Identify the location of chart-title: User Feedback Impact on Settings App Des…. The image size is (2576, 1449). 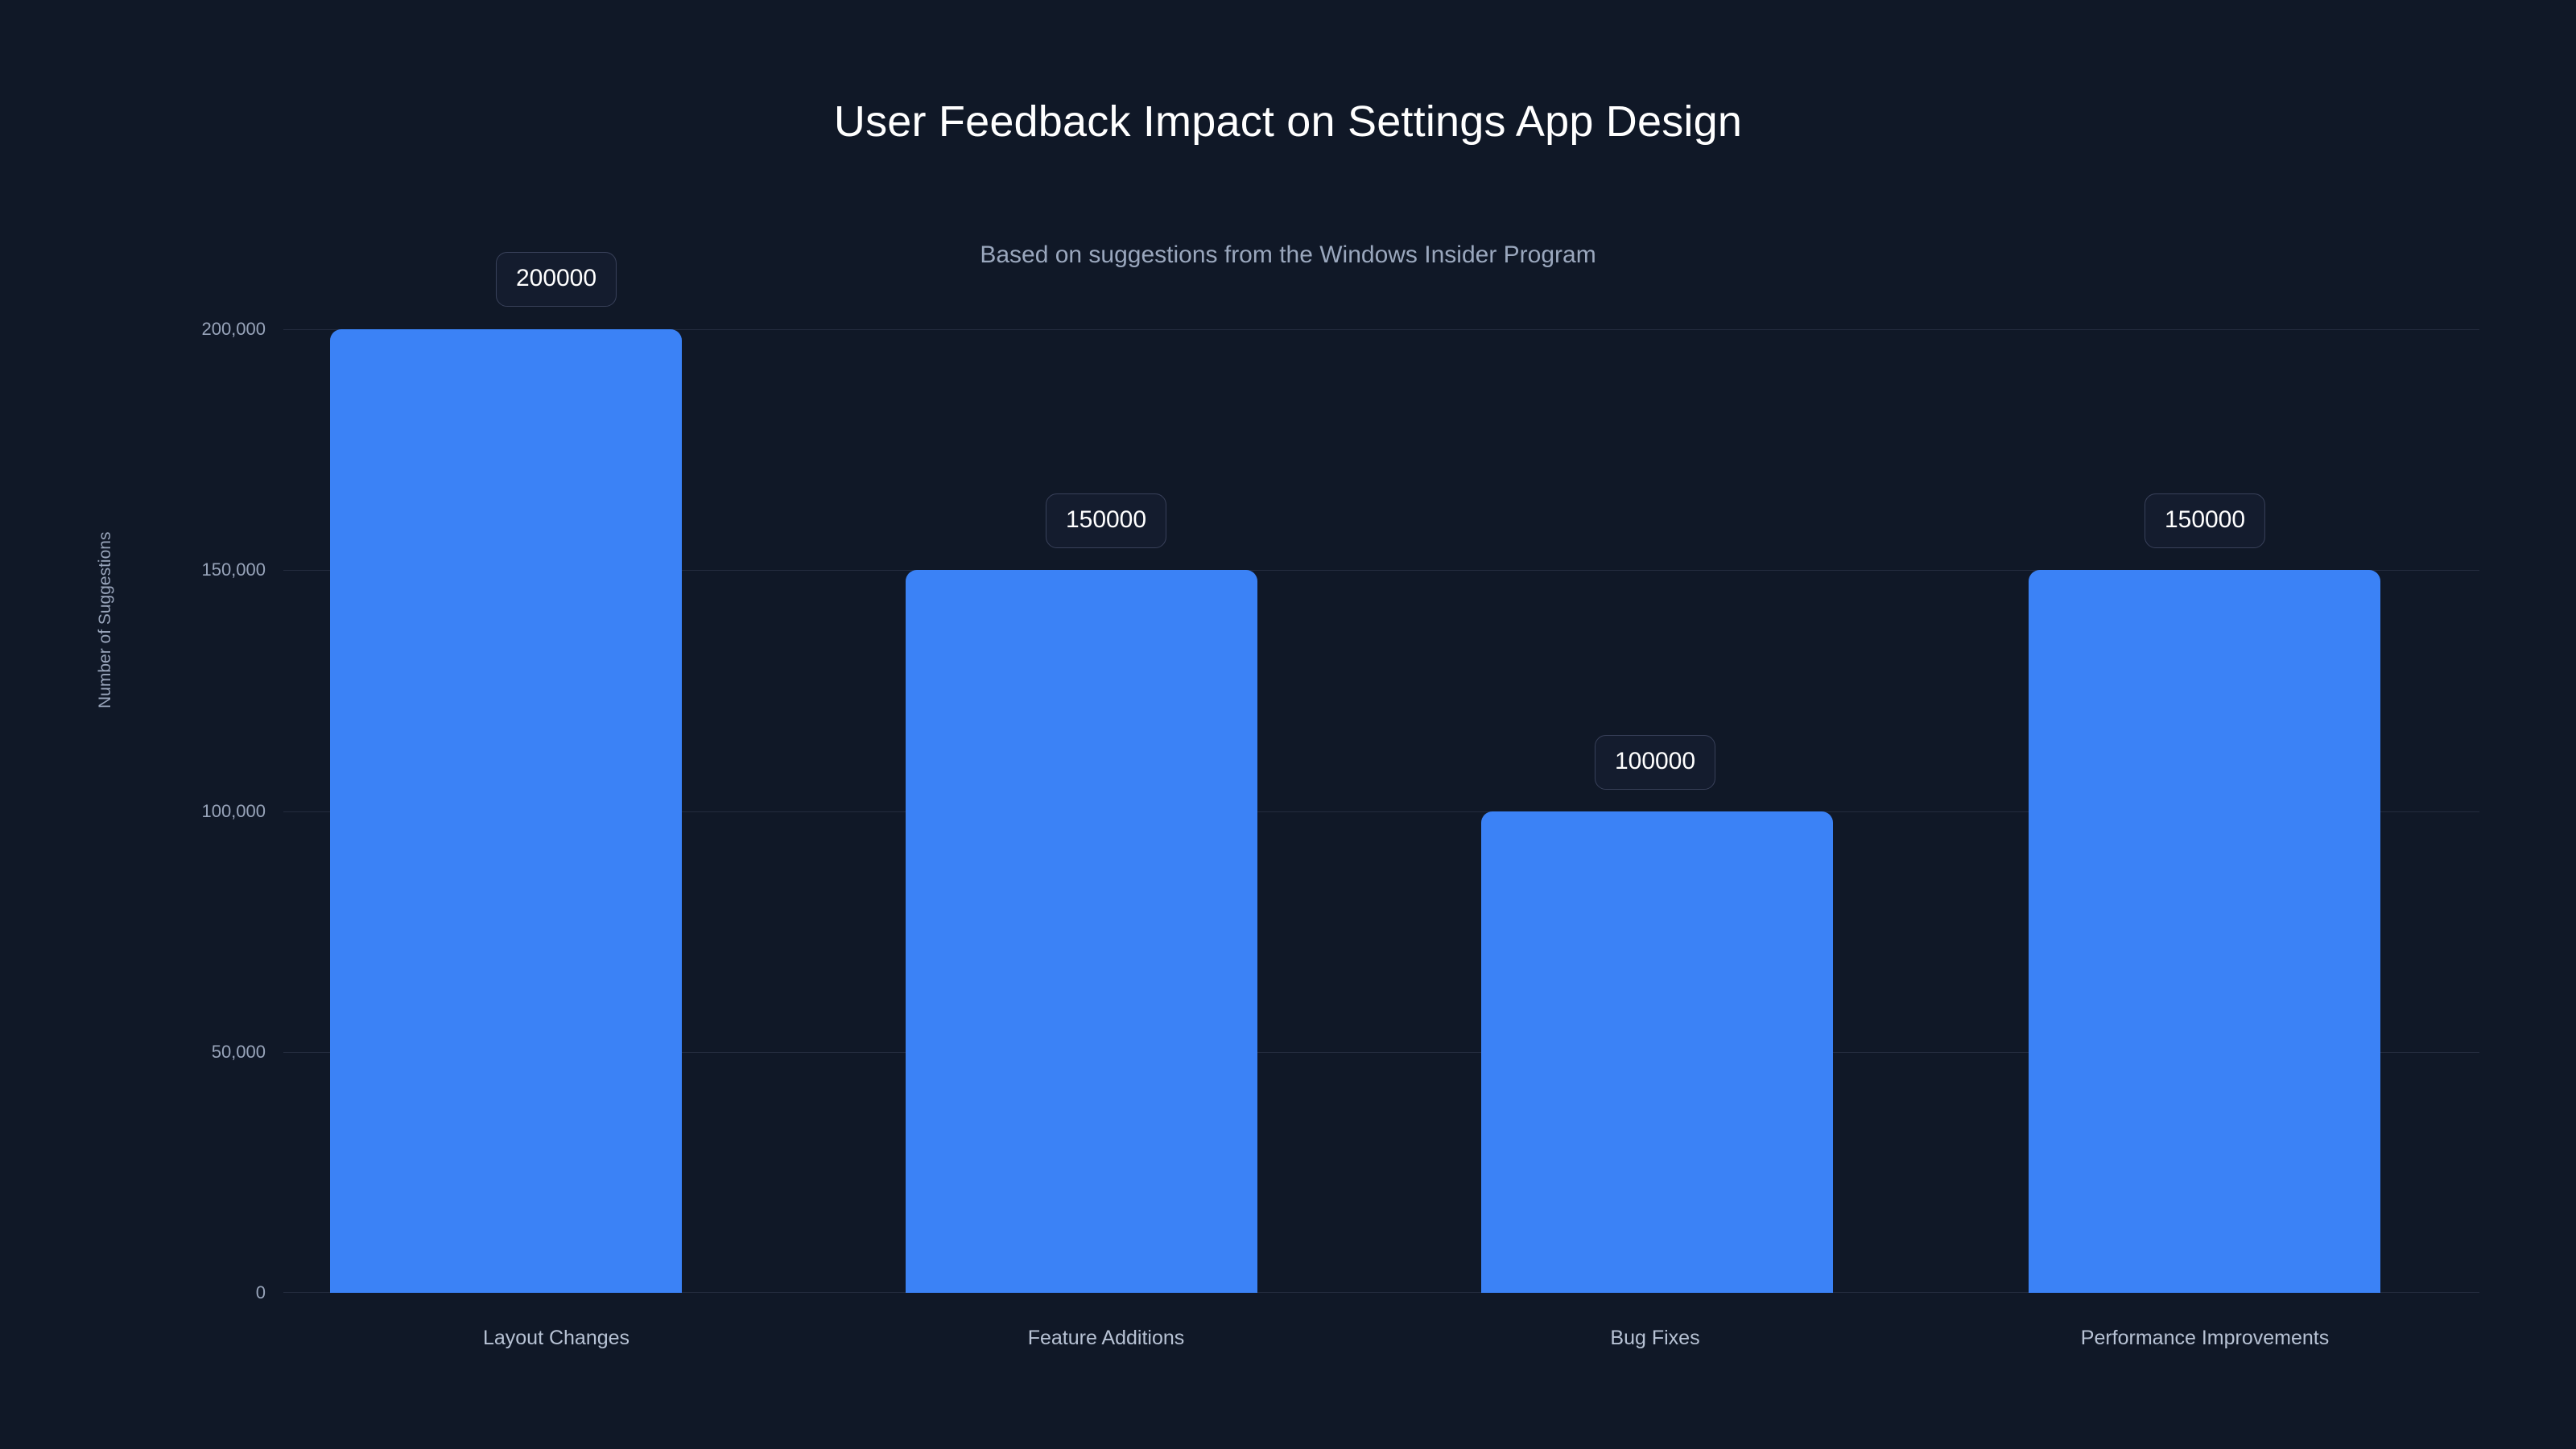
(1288, 121).